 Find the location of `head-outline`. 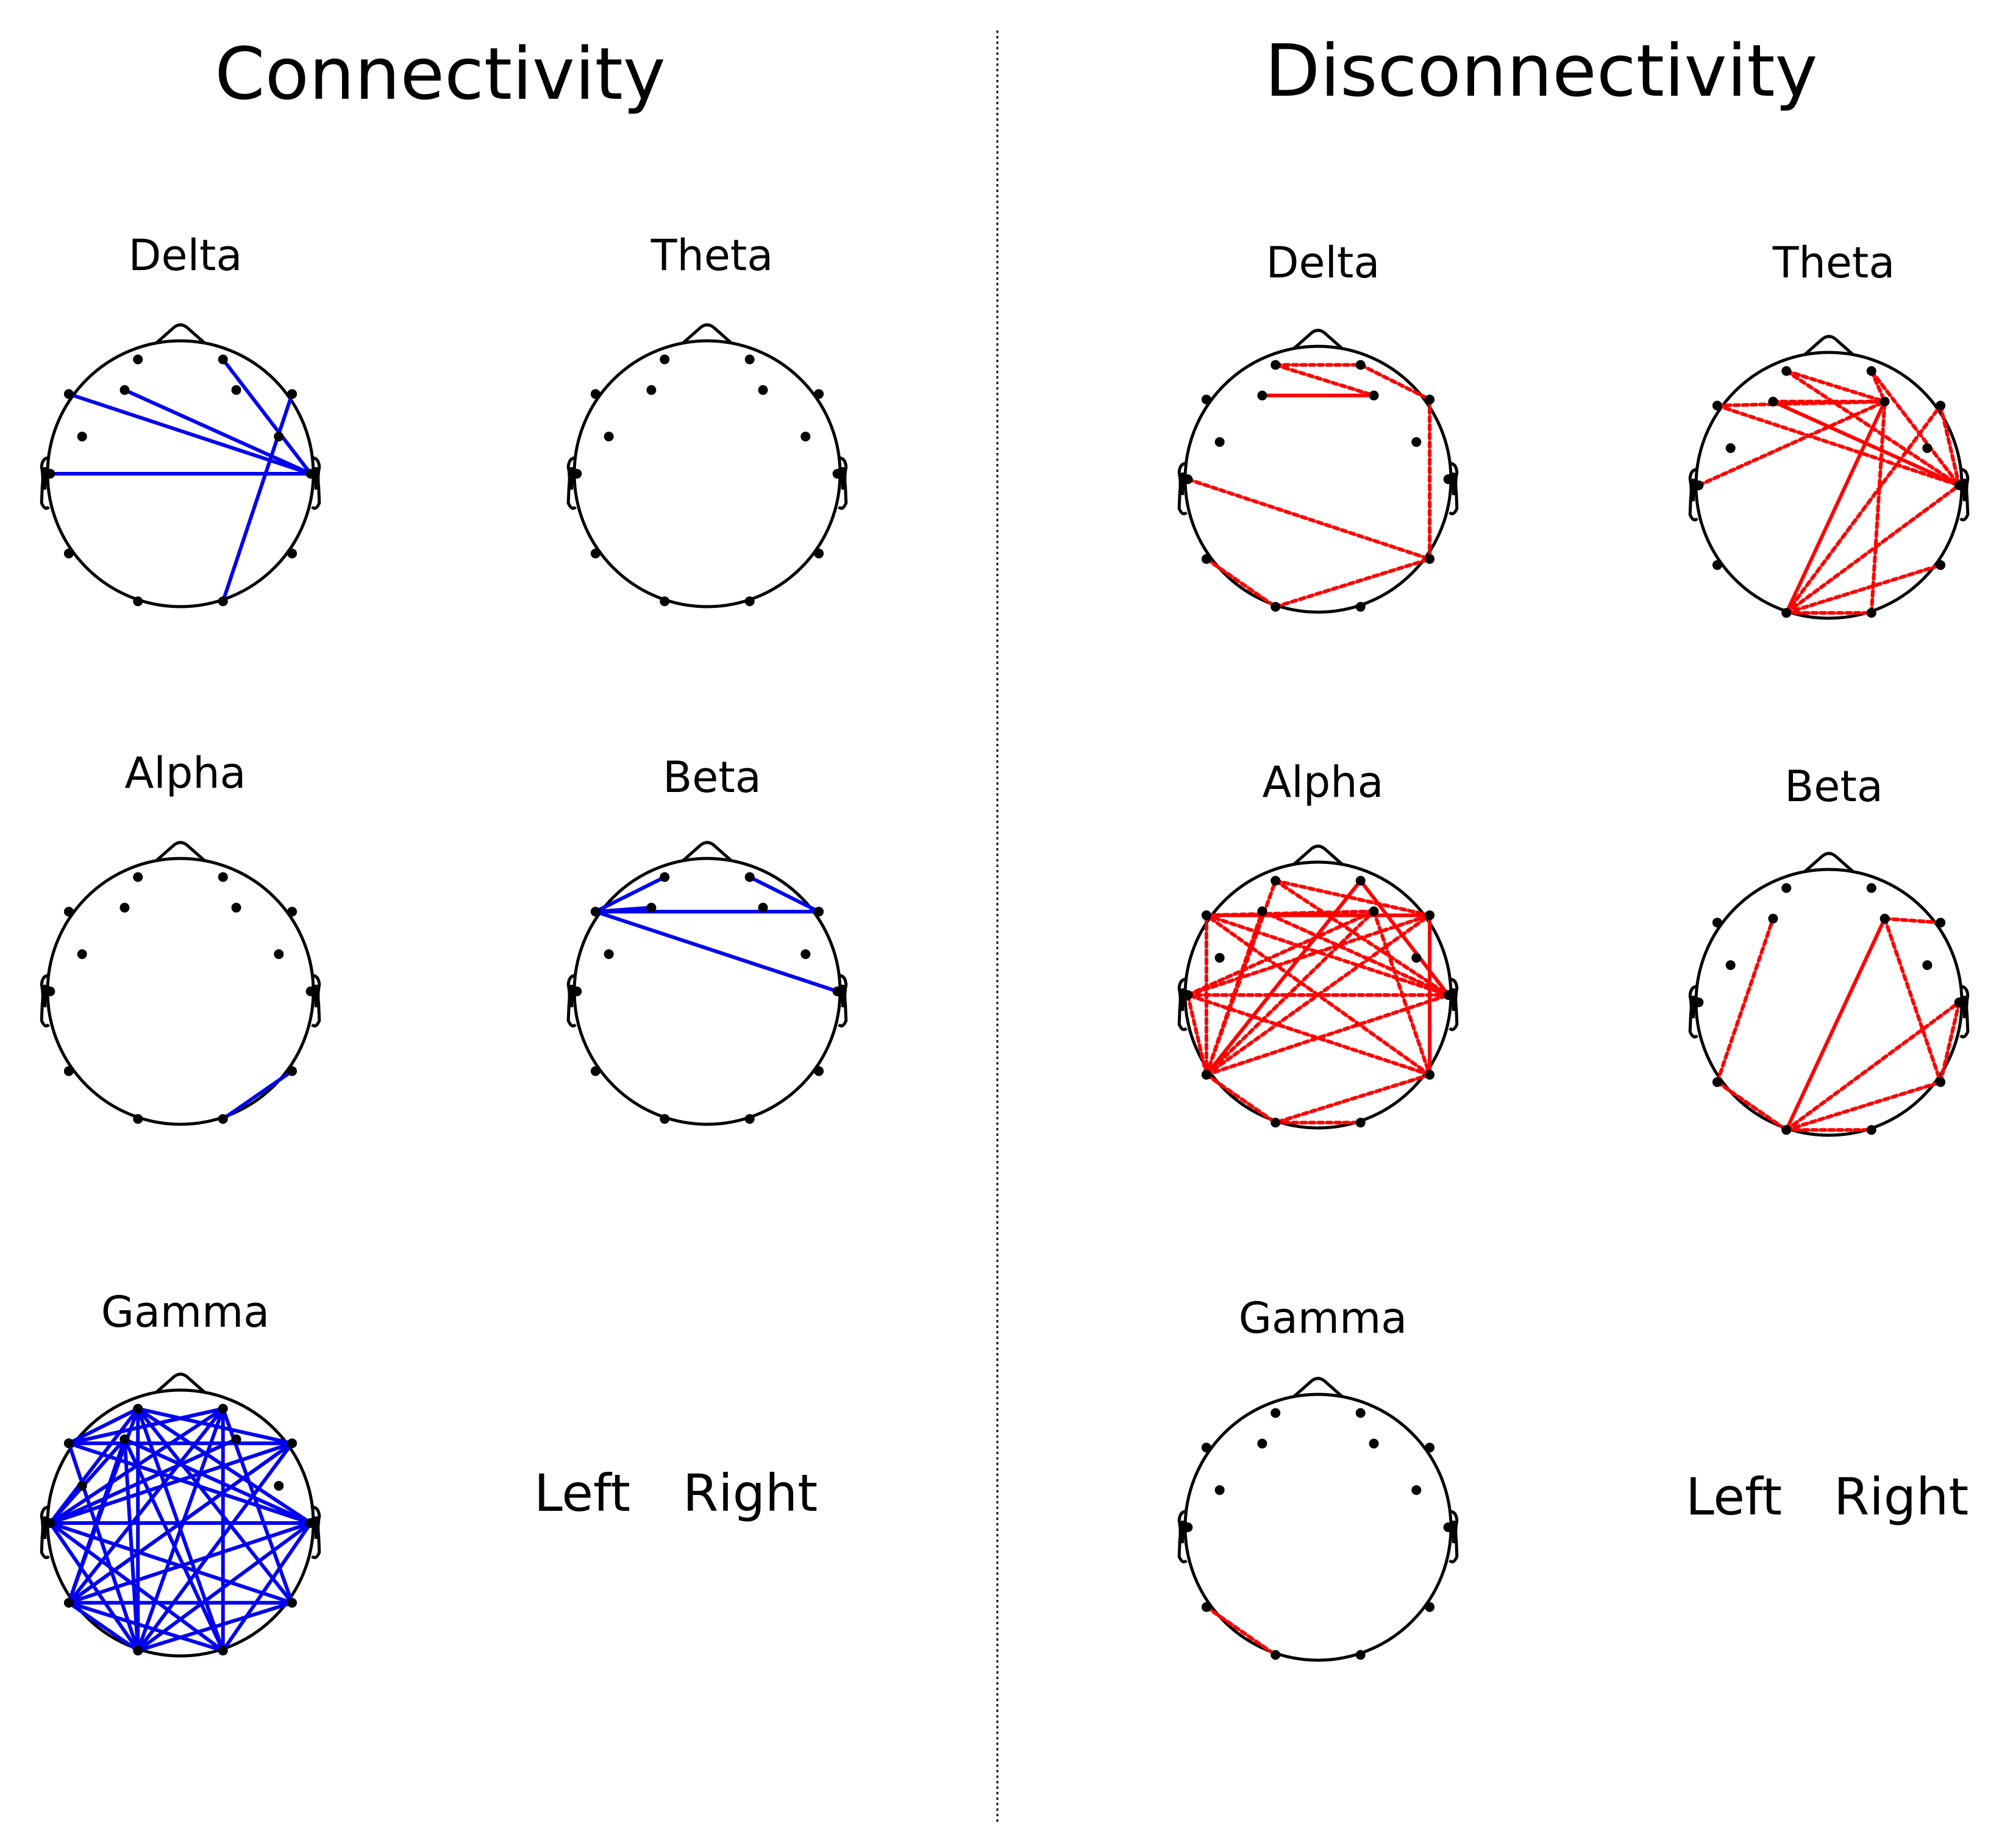

head-outline is located at coordinates (1829, 485).